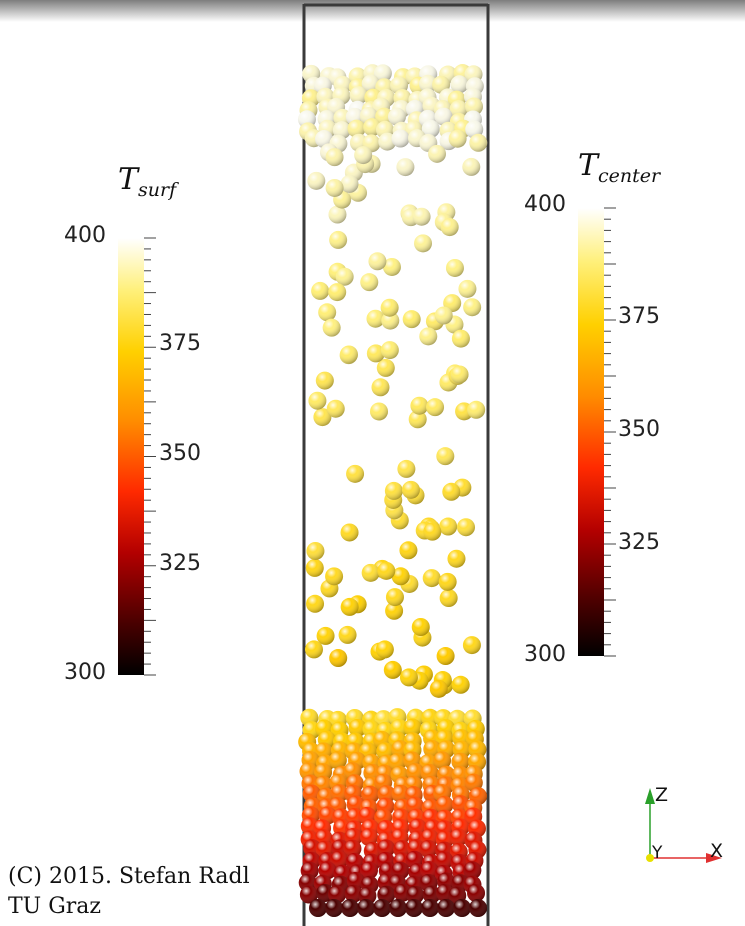  Describe the element at coordinates (639, 542) in the screenshot. I see `right-colorbar-tick-label: 325` at that location.